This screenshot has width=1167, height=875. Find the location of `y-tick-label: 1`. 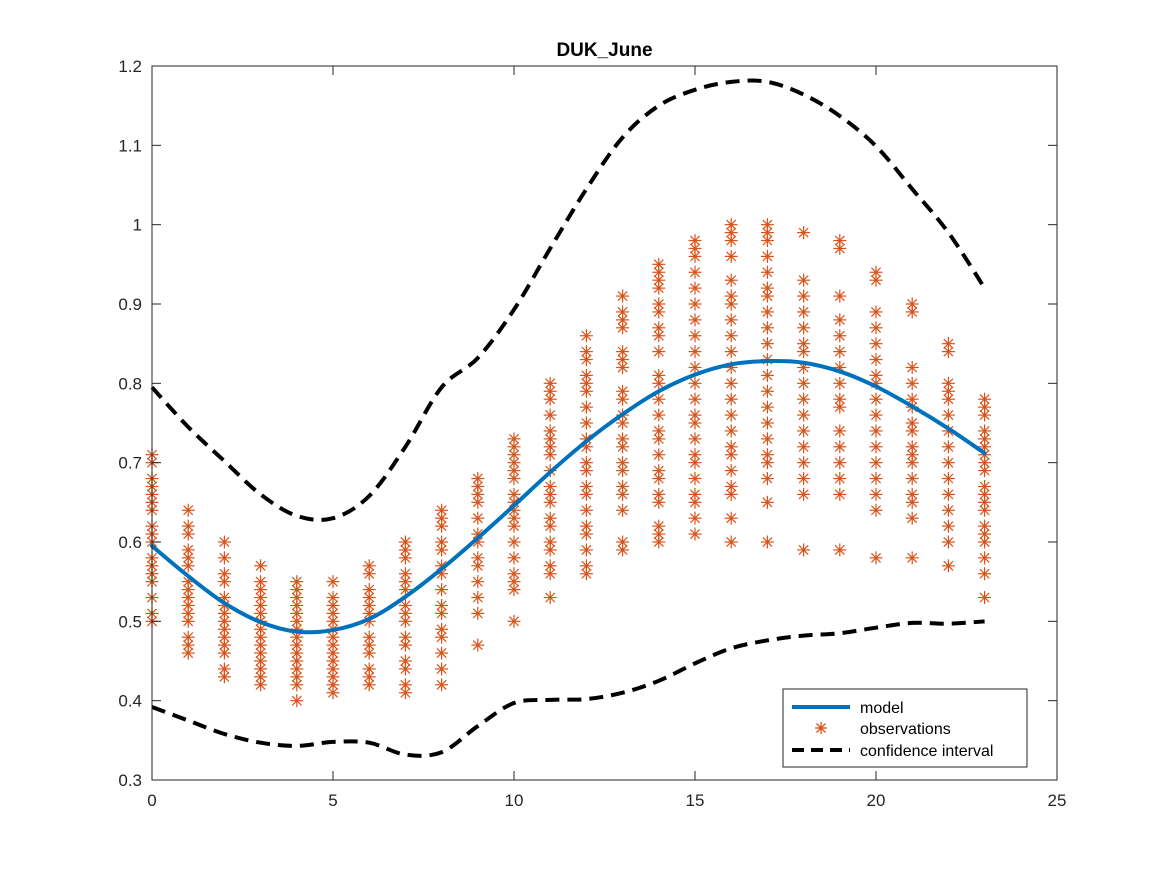

y-tick-label: 1 is located at coordinates (137, 225).